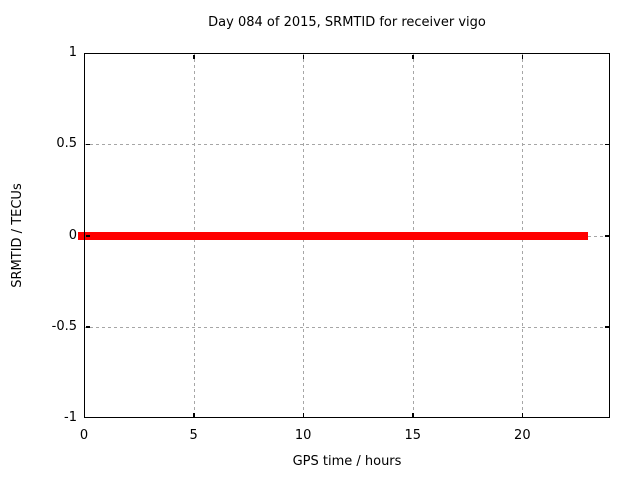 The width and height of the screenshot is (640, 480). I want to click on gridline-y--0.5, so click(347, 327).